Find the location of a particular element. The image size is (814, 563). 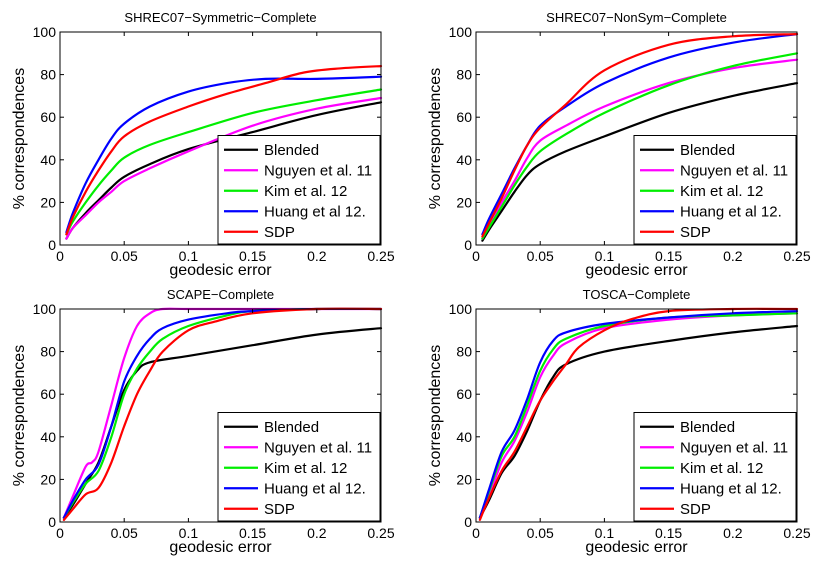

chart-title: SHREC07−Symmetric−Complete is located at coordinates (220, 17).